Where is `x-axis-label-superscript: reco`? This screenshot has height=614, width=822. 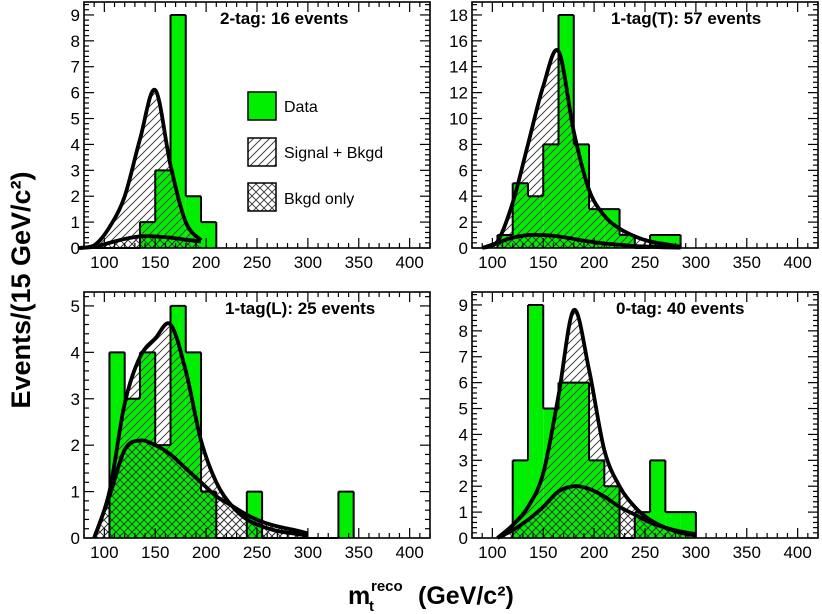
x-axis-label-superscript: reco is located at coordinates (387, 586).